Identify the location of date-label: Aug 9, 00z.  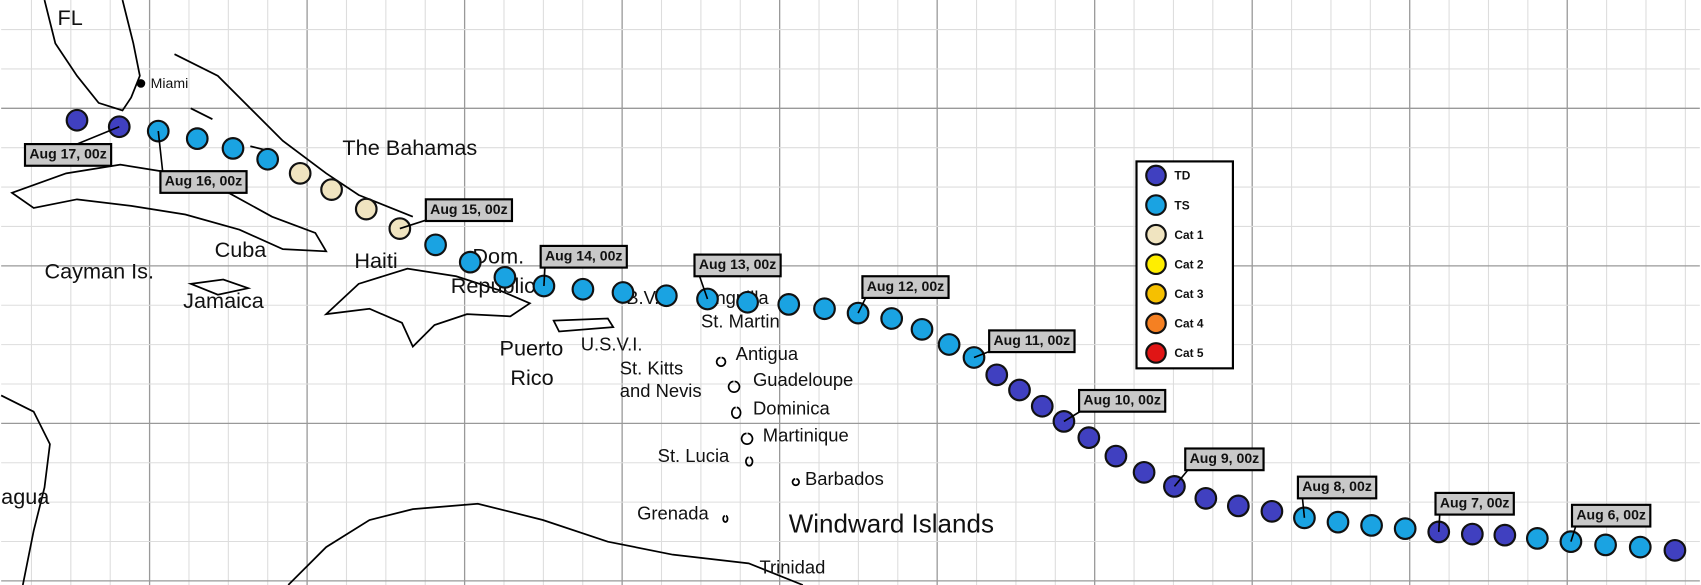
(1225, 458).